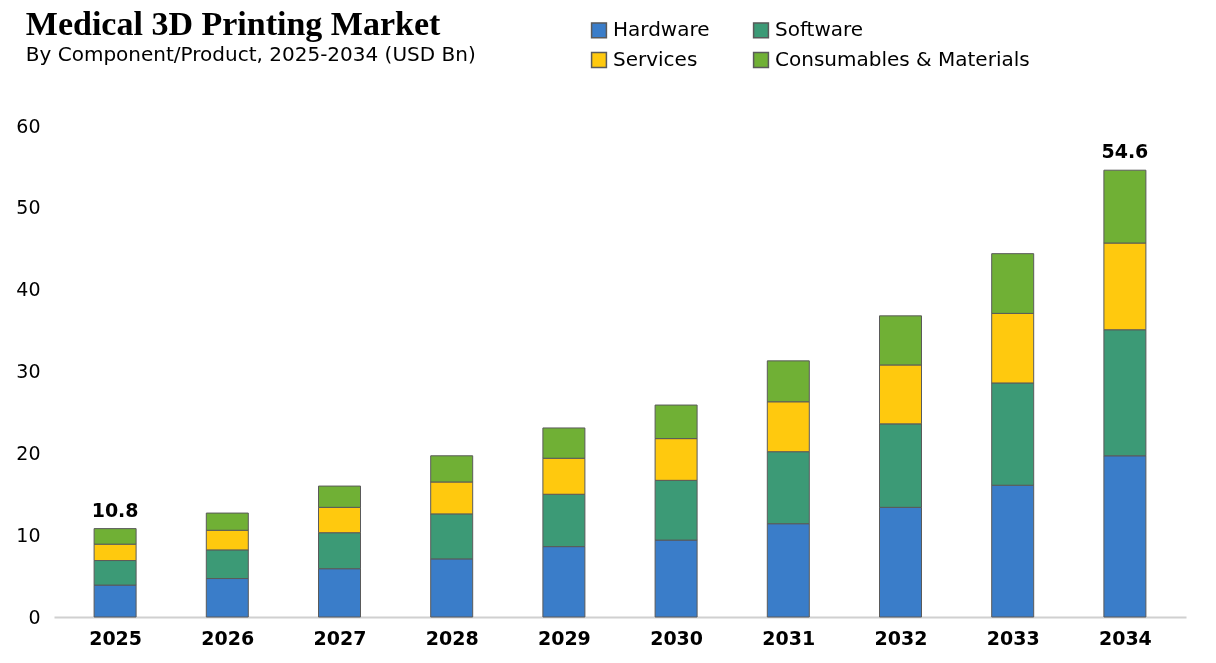 This screenshot has height=663, width=1216. I want to click on x-tick-label: 2029, so click(564, 637).